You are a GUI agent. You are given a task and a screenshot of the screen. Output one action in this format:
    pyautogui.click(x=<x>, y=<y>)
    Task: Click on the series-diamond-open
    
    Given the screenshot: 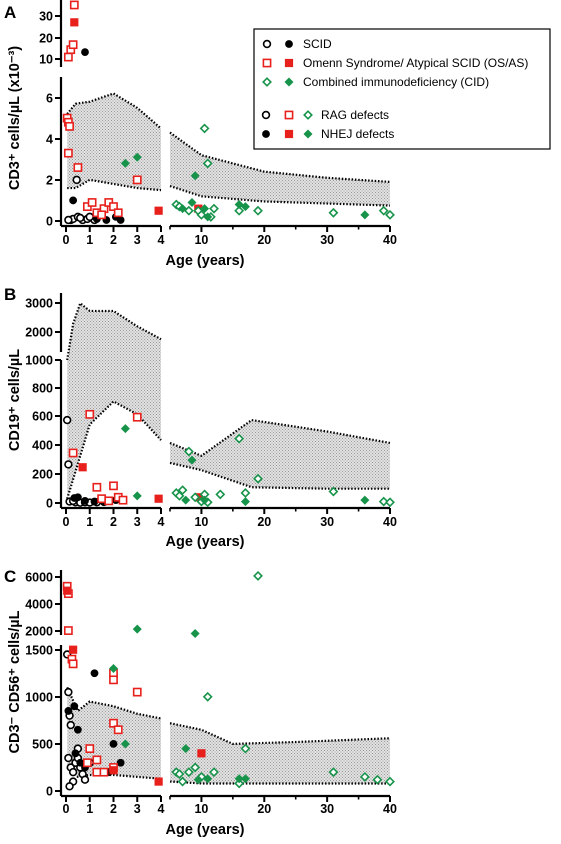 What is the action you would take?
    pyautogui.click(x=283, y=172)
    